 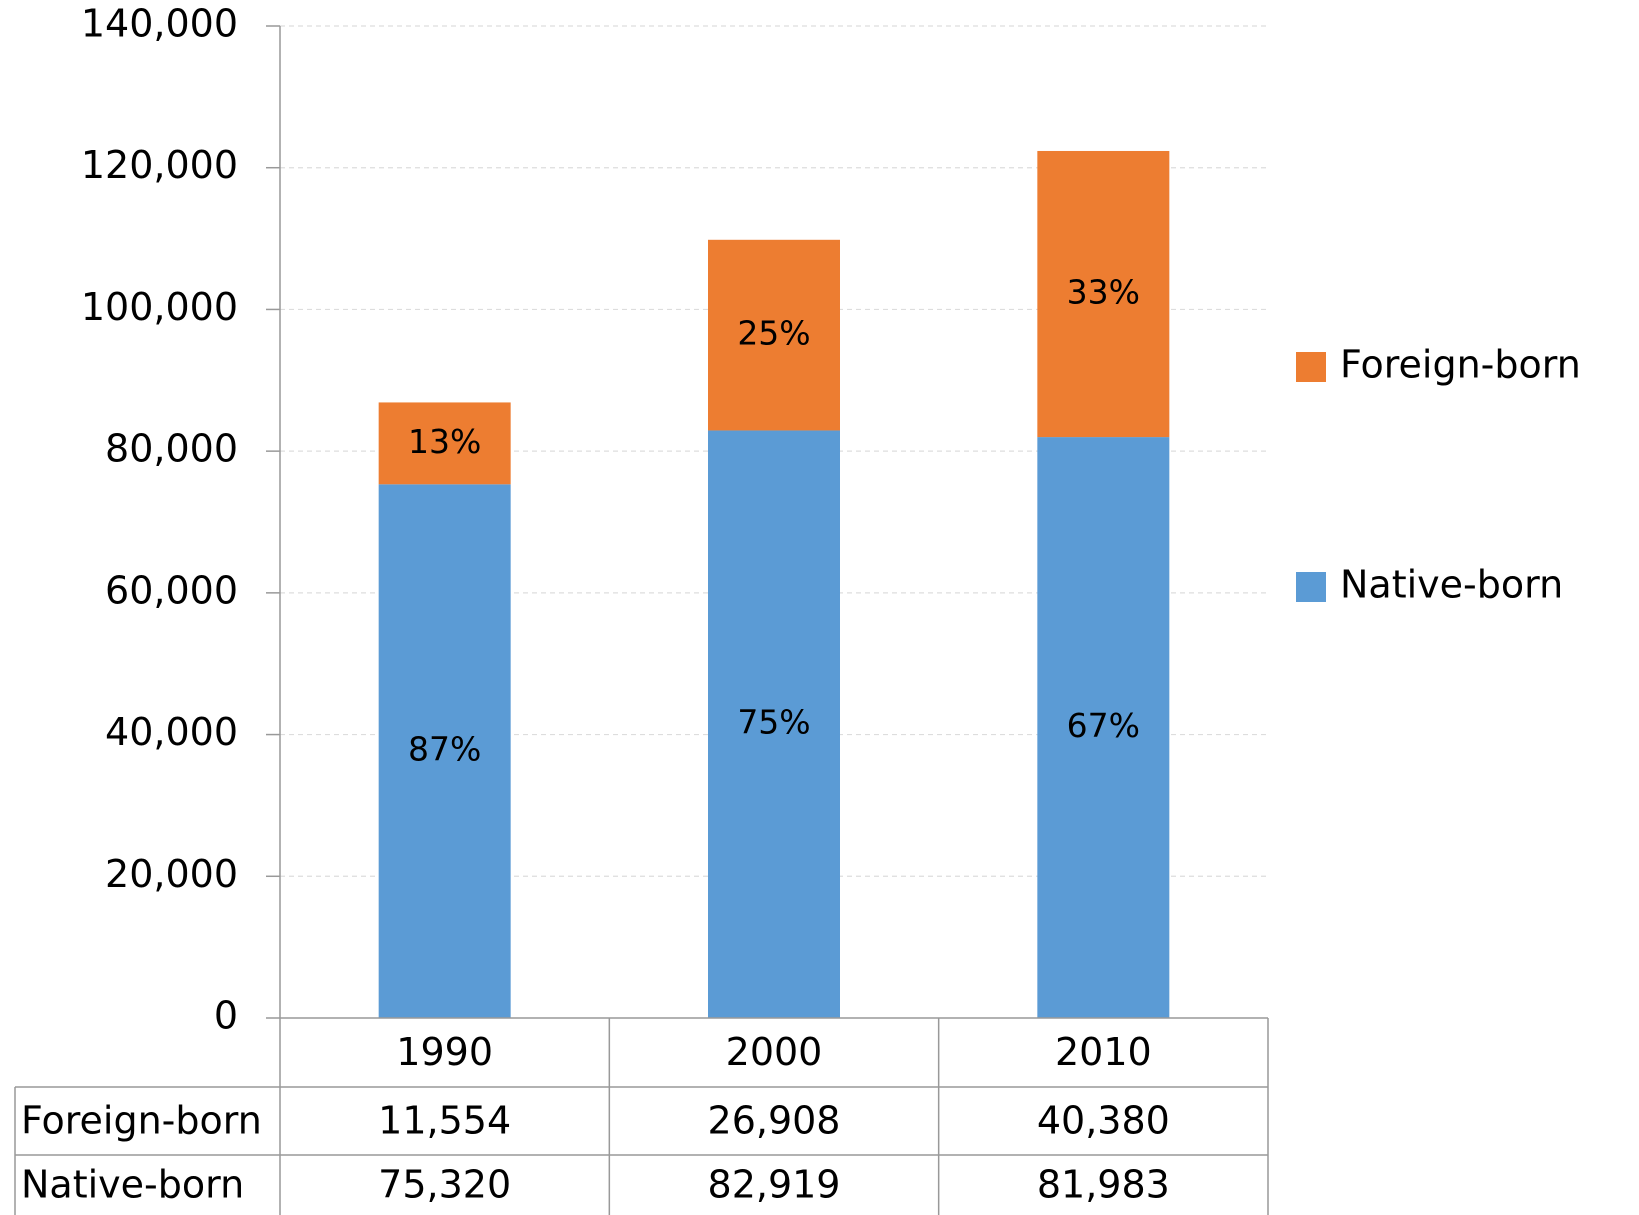 I want to click on table-cell: 40,380, so click(x=1103, y=1121).